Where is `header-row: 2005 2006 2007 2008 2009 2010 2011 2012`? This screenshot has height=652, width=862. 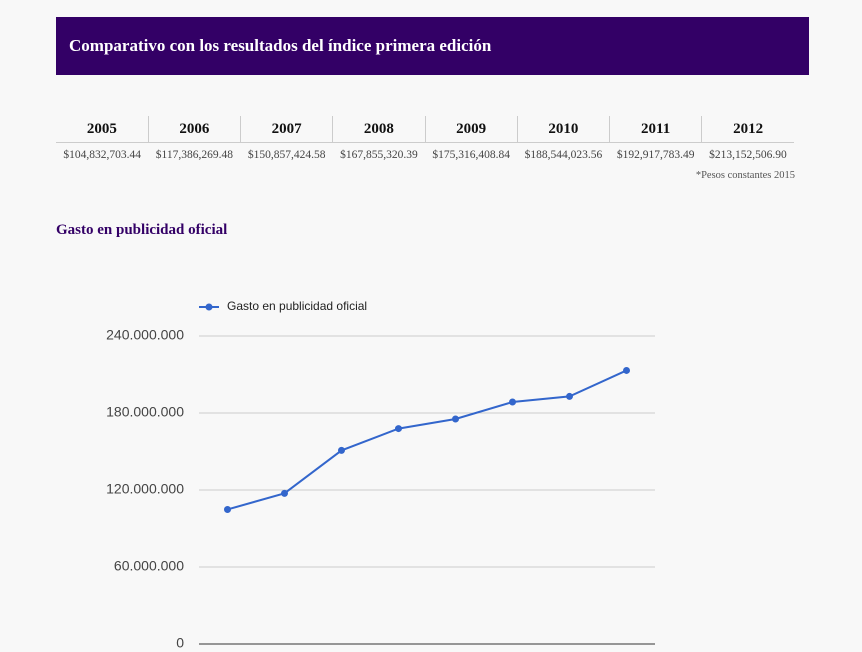
header-row: 2005 2006 2007 2008 2009 2010 2011 2012 is located at coordinates (425, 129).